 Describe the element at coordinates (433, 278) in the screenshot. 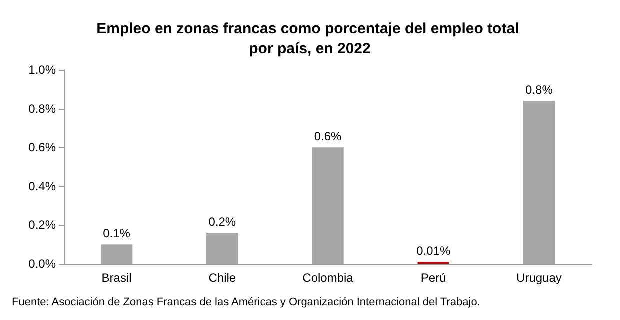

I see `x-tick-label: Perú` at that location.